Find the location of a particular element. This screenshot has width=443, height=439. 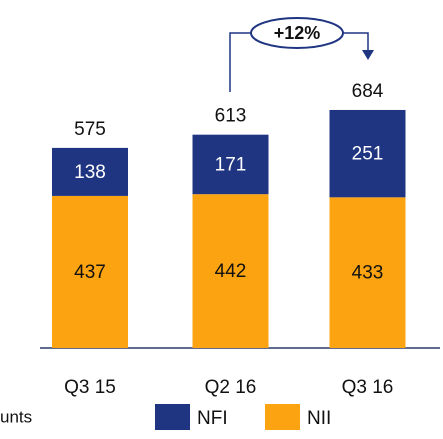

value-label: 251 is located at coordinates (368, 154).